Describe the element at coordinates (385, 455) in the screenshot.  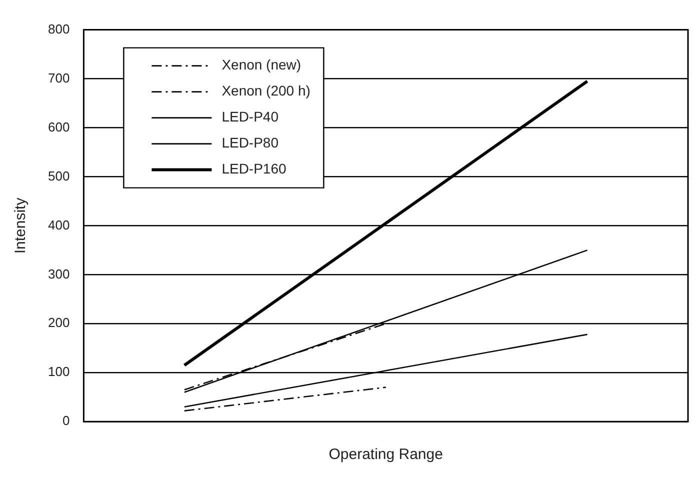
I see `x-axis-title: Operating Range` at that location.